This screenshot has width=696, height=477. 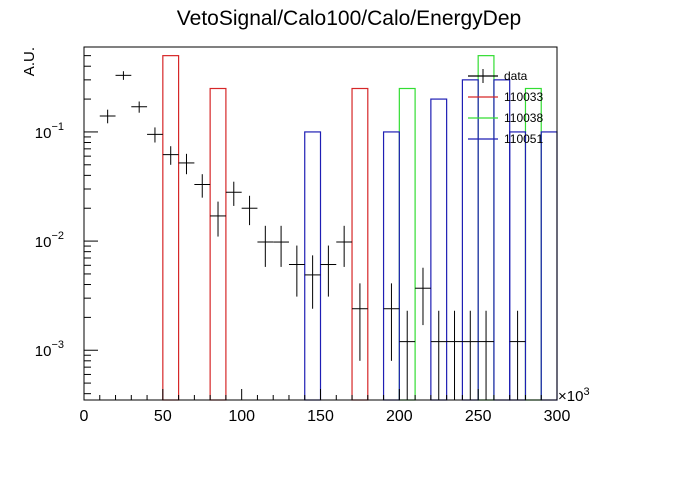 I want to click on x-tick-label: 100, so click(x=241, y=416).